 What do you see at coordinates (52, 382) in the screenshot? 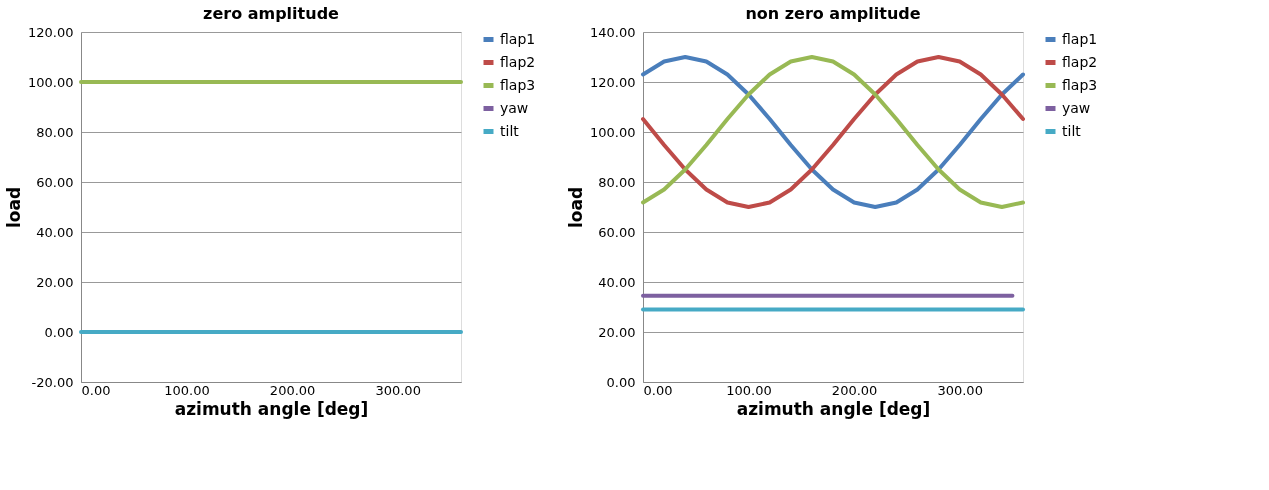
I see `y-tick-label: -20.00` at bounding box center [52, 382].